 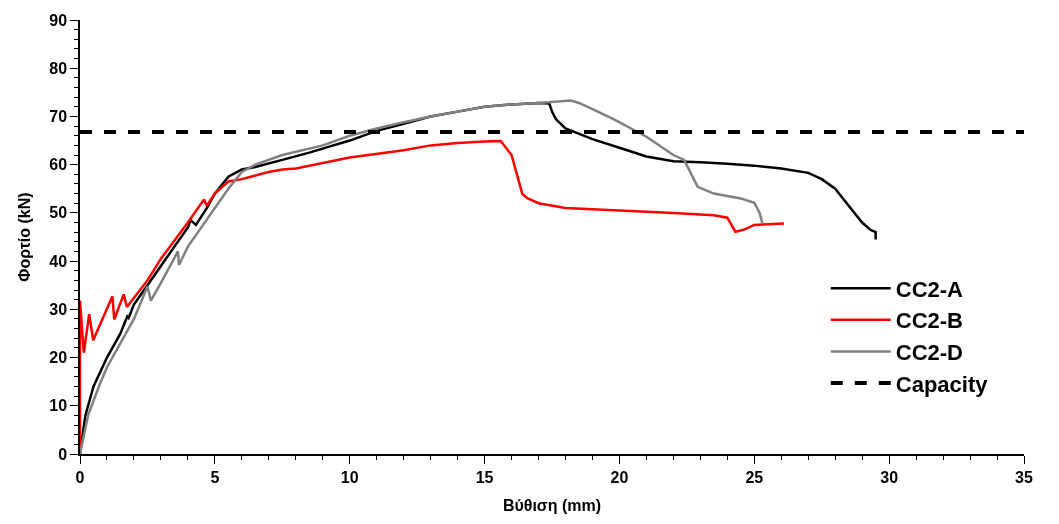 What do you see at coordinates (58, 117) in the screenshot?
I see `y-tick-label: 70` at bounding box center [58, 117].